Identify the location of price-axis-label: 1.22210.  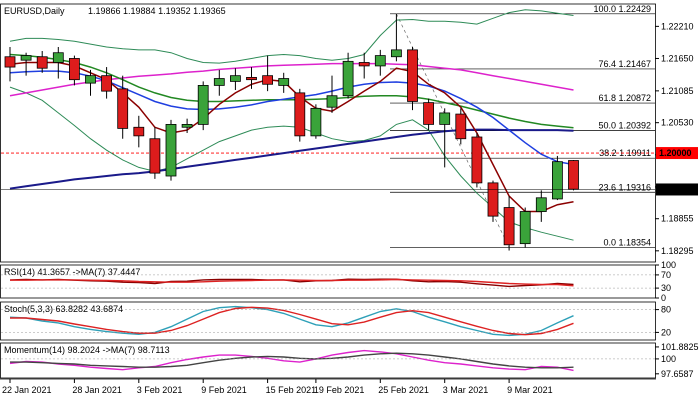
(677, 26).